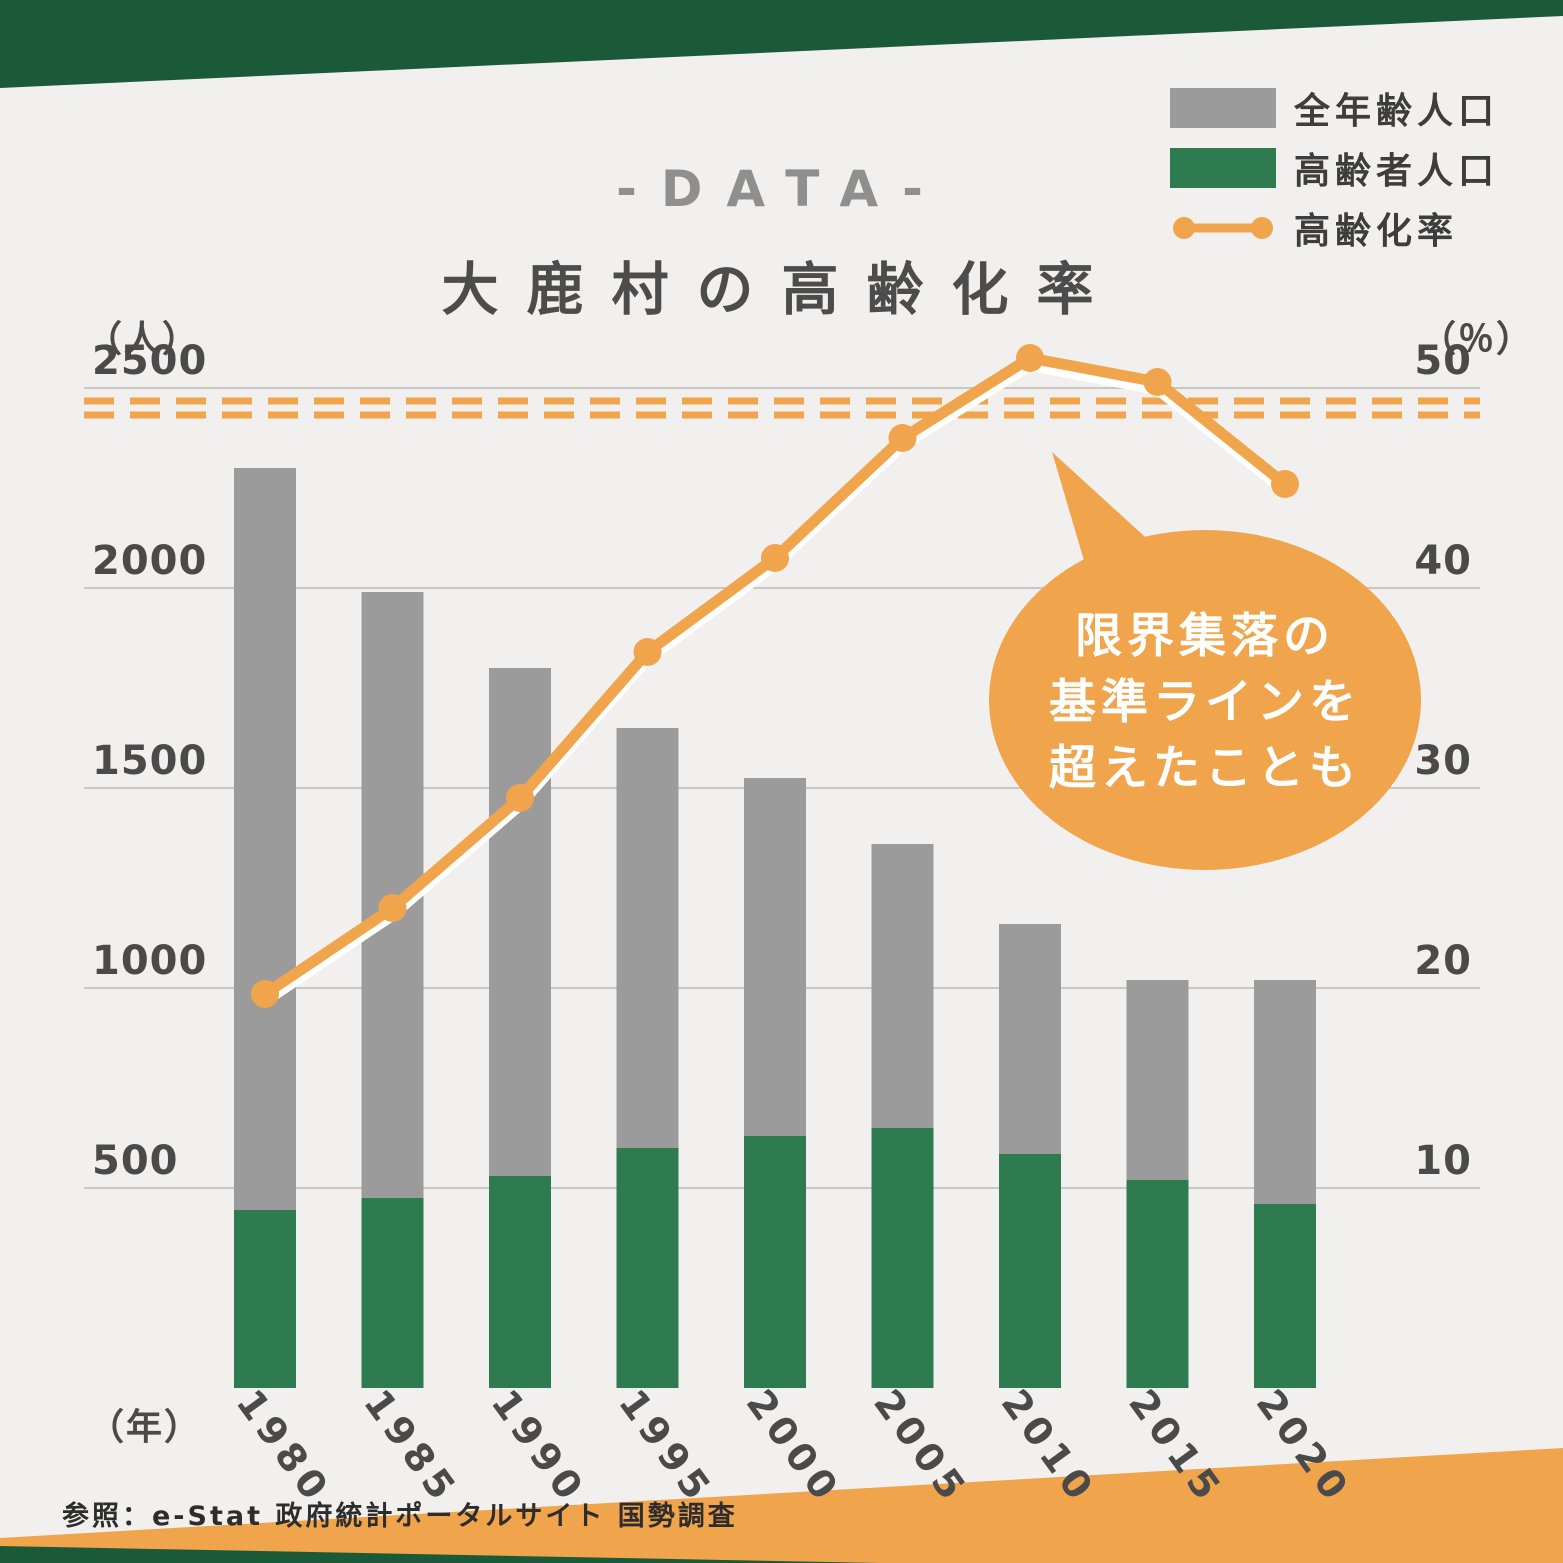 The height and width of the screenshot is (1563, 1563). Describe the element at coordinates (781, 243) in the screenshot. I see `title-block: -DATA- 大鹿村の高齢化率` at that location.